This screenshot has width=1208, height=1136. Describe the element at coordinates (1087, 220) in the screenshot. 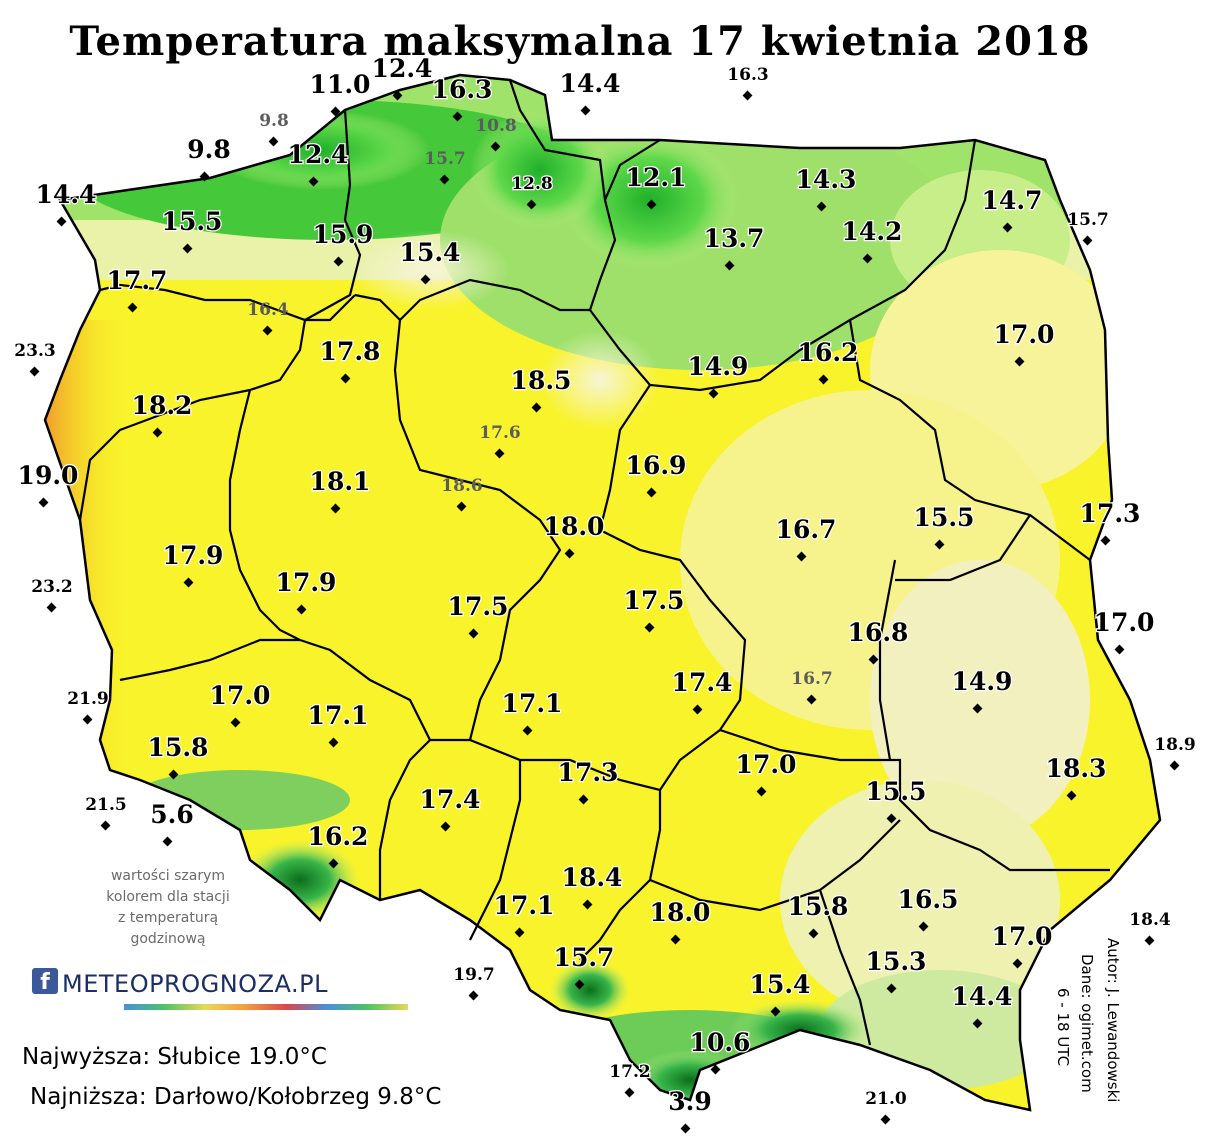

I see `station-value-15: 15.7` at that location.